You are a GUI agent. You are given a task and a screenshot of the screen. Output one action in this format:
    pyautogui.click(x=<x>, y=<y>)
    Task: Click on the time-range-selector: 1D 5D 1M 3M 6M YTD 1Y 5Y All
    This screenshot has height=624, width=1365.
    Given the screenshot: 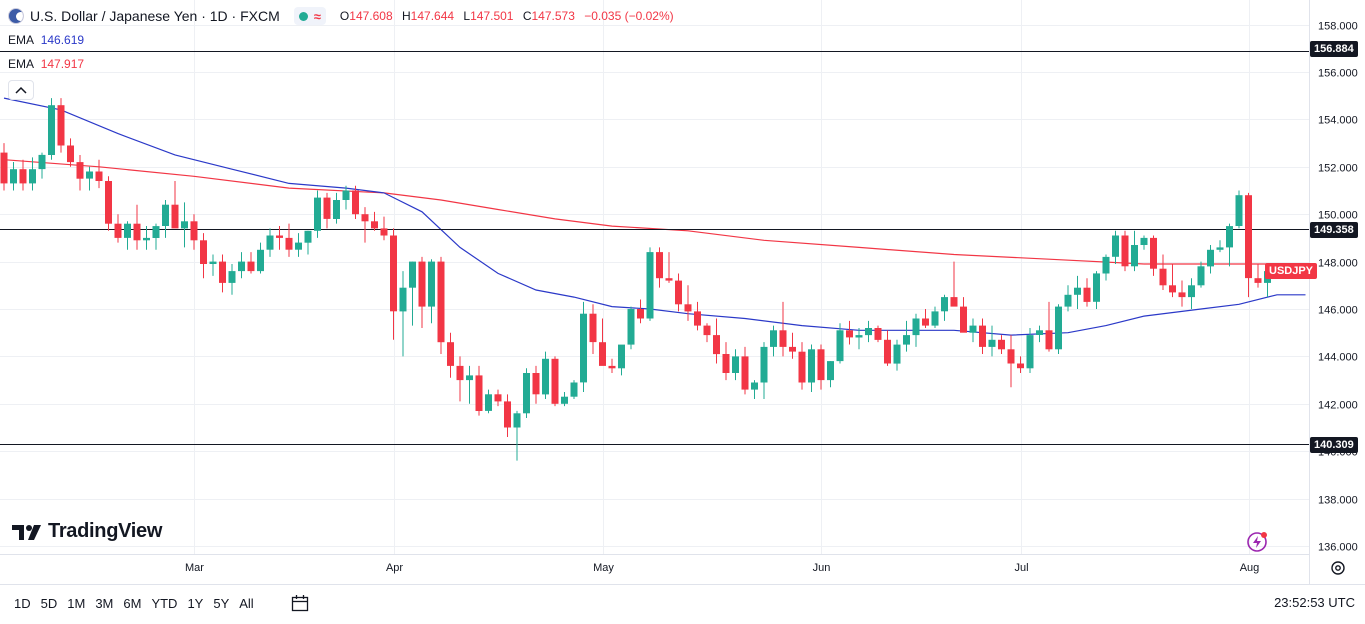 What is the action you would take?
    pyautogui.click(x=134, y=604)
    